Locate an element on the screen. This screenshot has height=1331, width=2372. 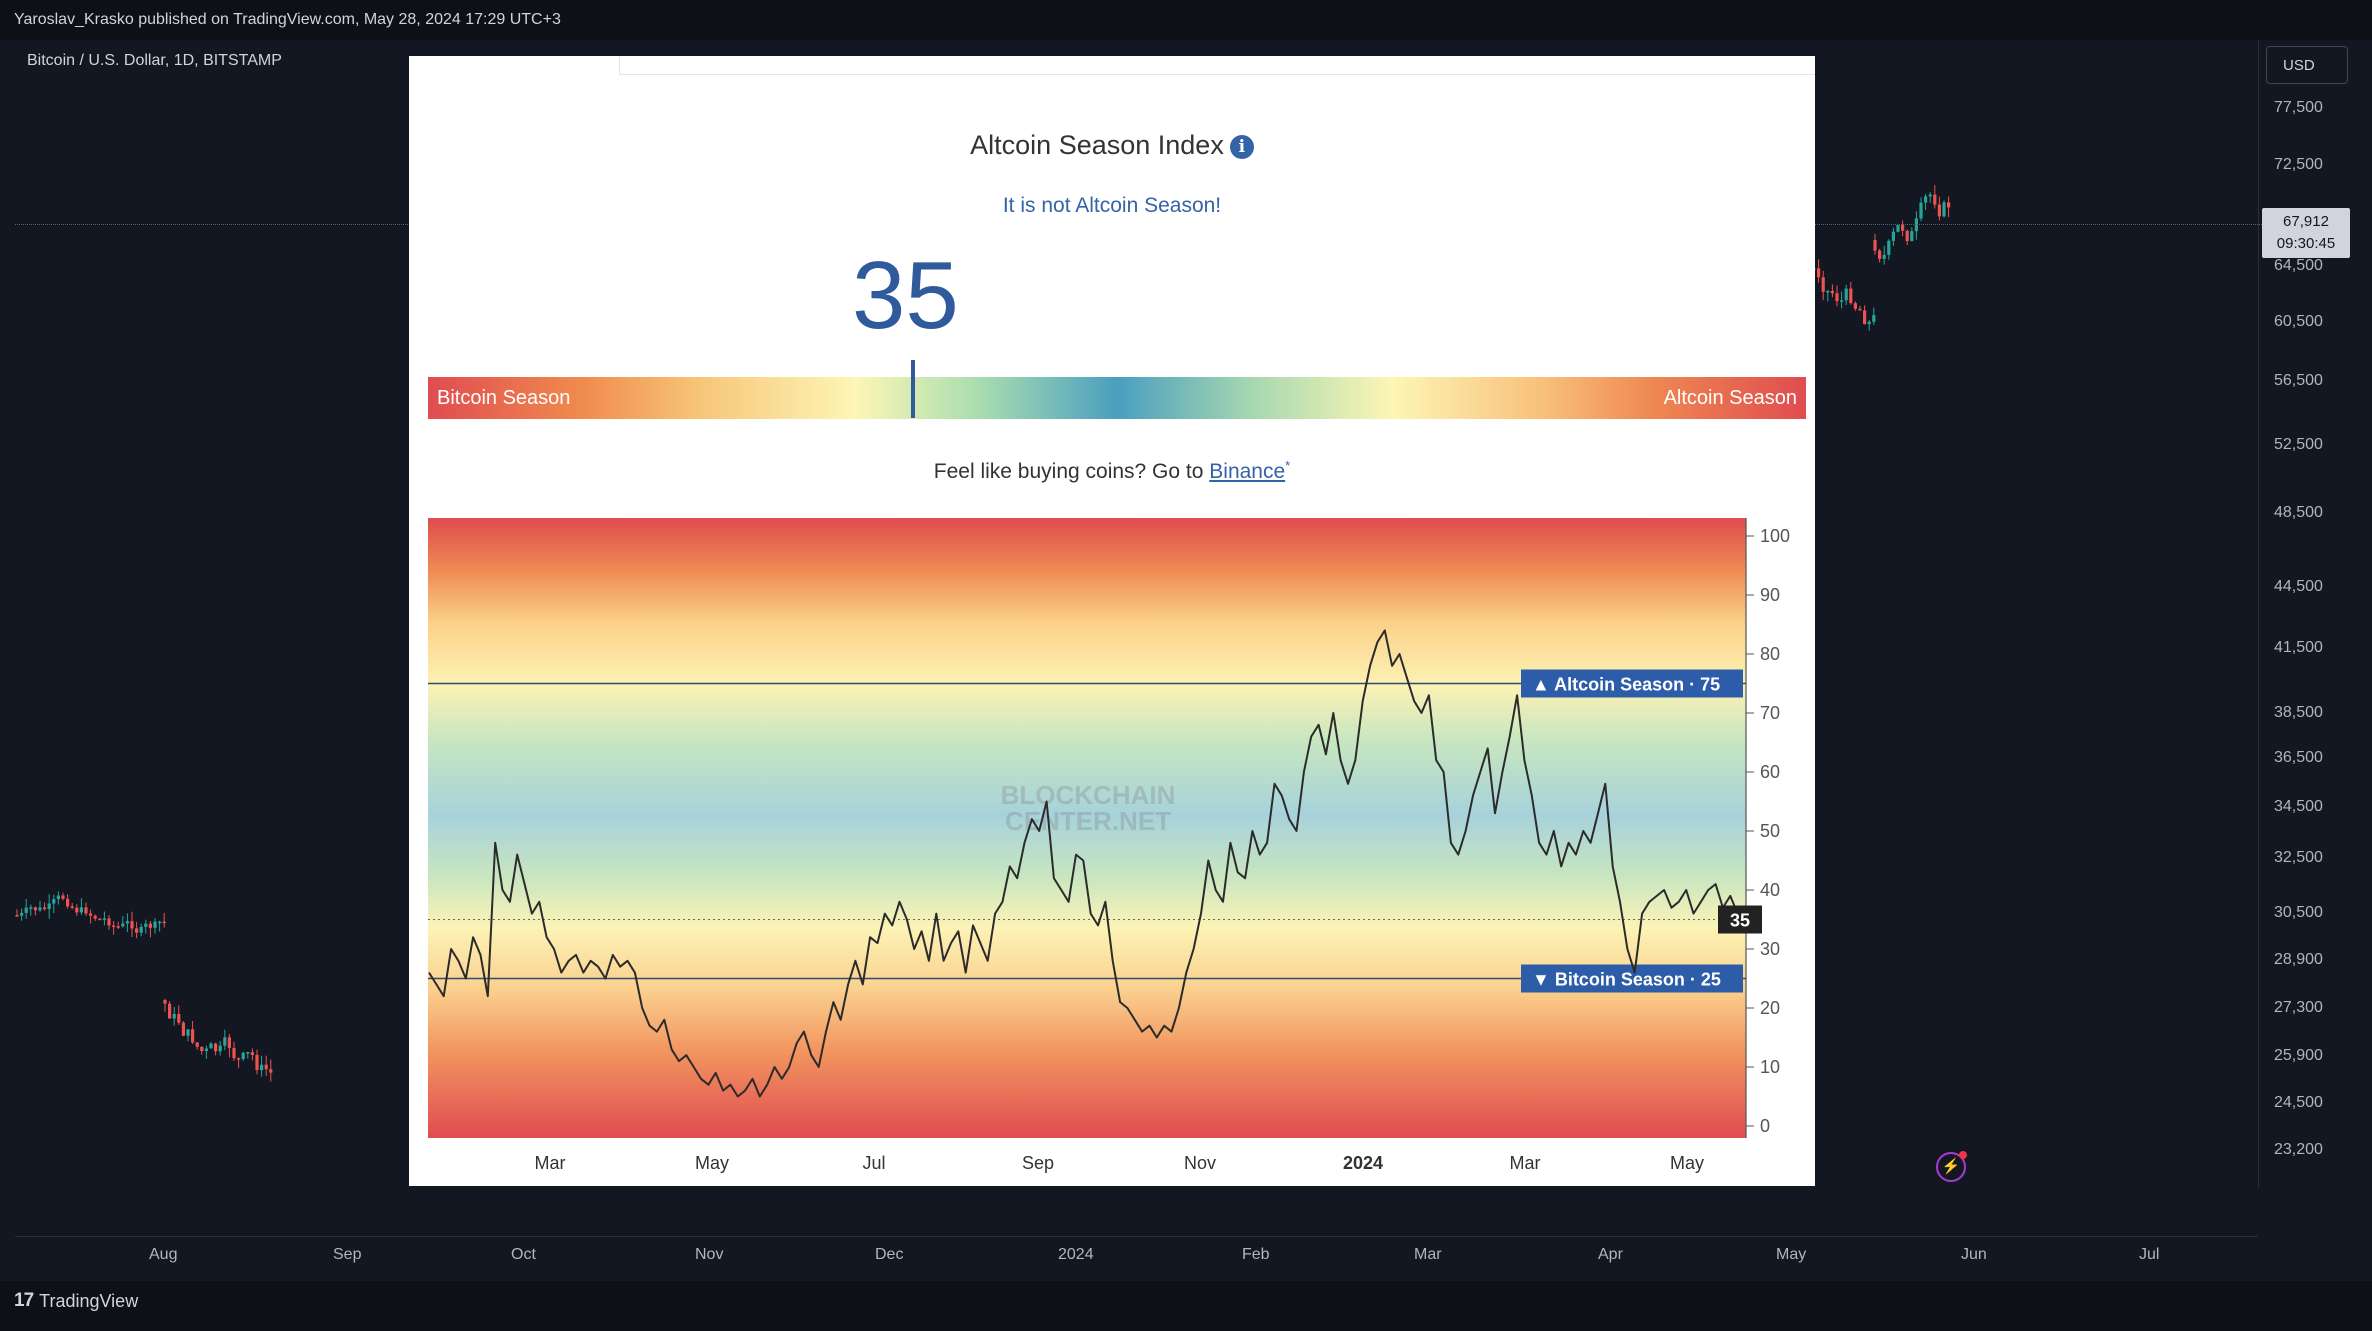
chart-watermark: BLOCKCHAIN is located at coordinates (1088, 795).